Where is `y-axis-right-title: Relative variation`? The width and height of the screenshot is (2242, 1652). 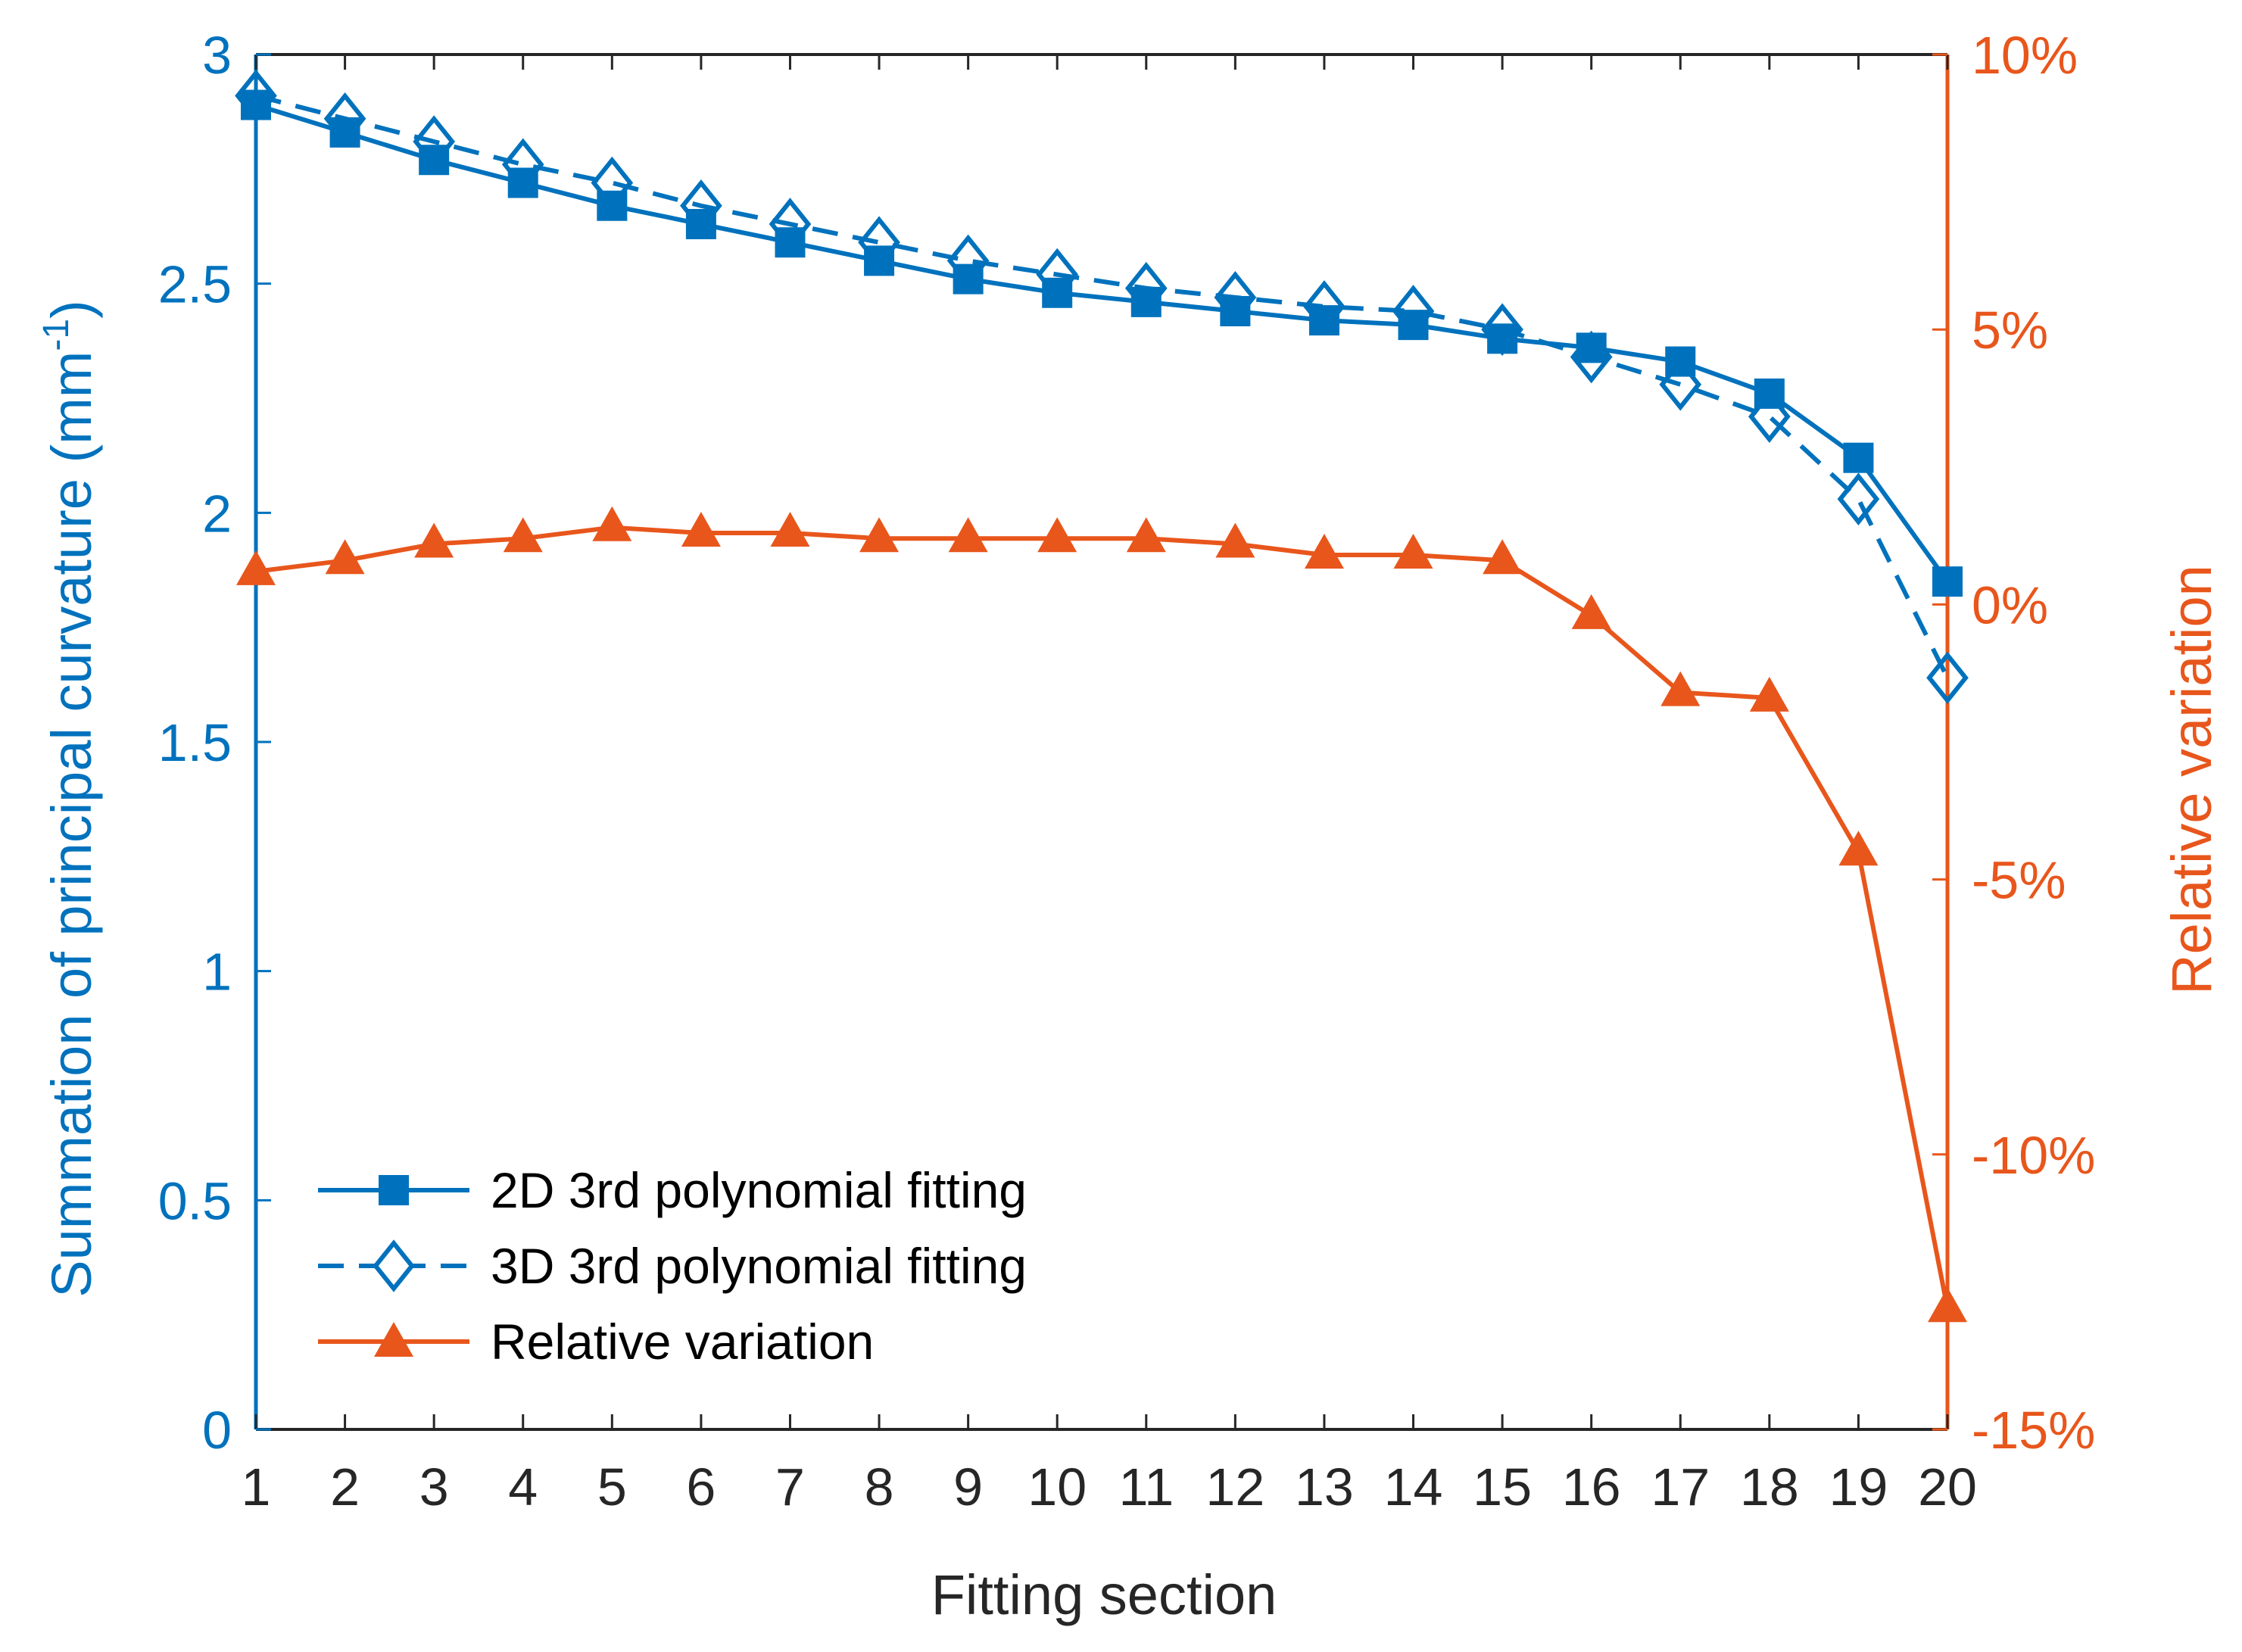
y-axis-right-title: Relative variation is located at coordinates (2191, 780).